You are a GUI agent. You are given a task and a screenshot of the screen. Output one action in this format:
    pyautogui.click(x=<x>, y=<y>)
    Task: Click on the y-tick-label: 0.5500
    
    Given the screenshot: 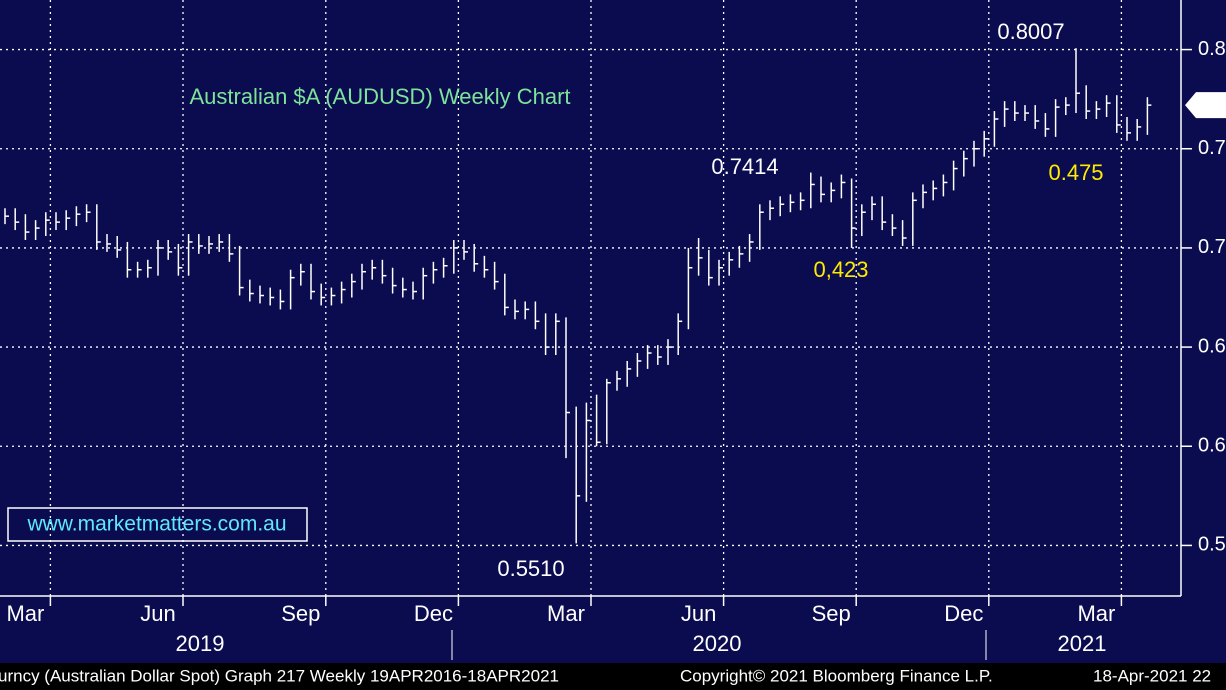 What is the action you would take?
    pyautogui.click(x=1212, y=545)
    